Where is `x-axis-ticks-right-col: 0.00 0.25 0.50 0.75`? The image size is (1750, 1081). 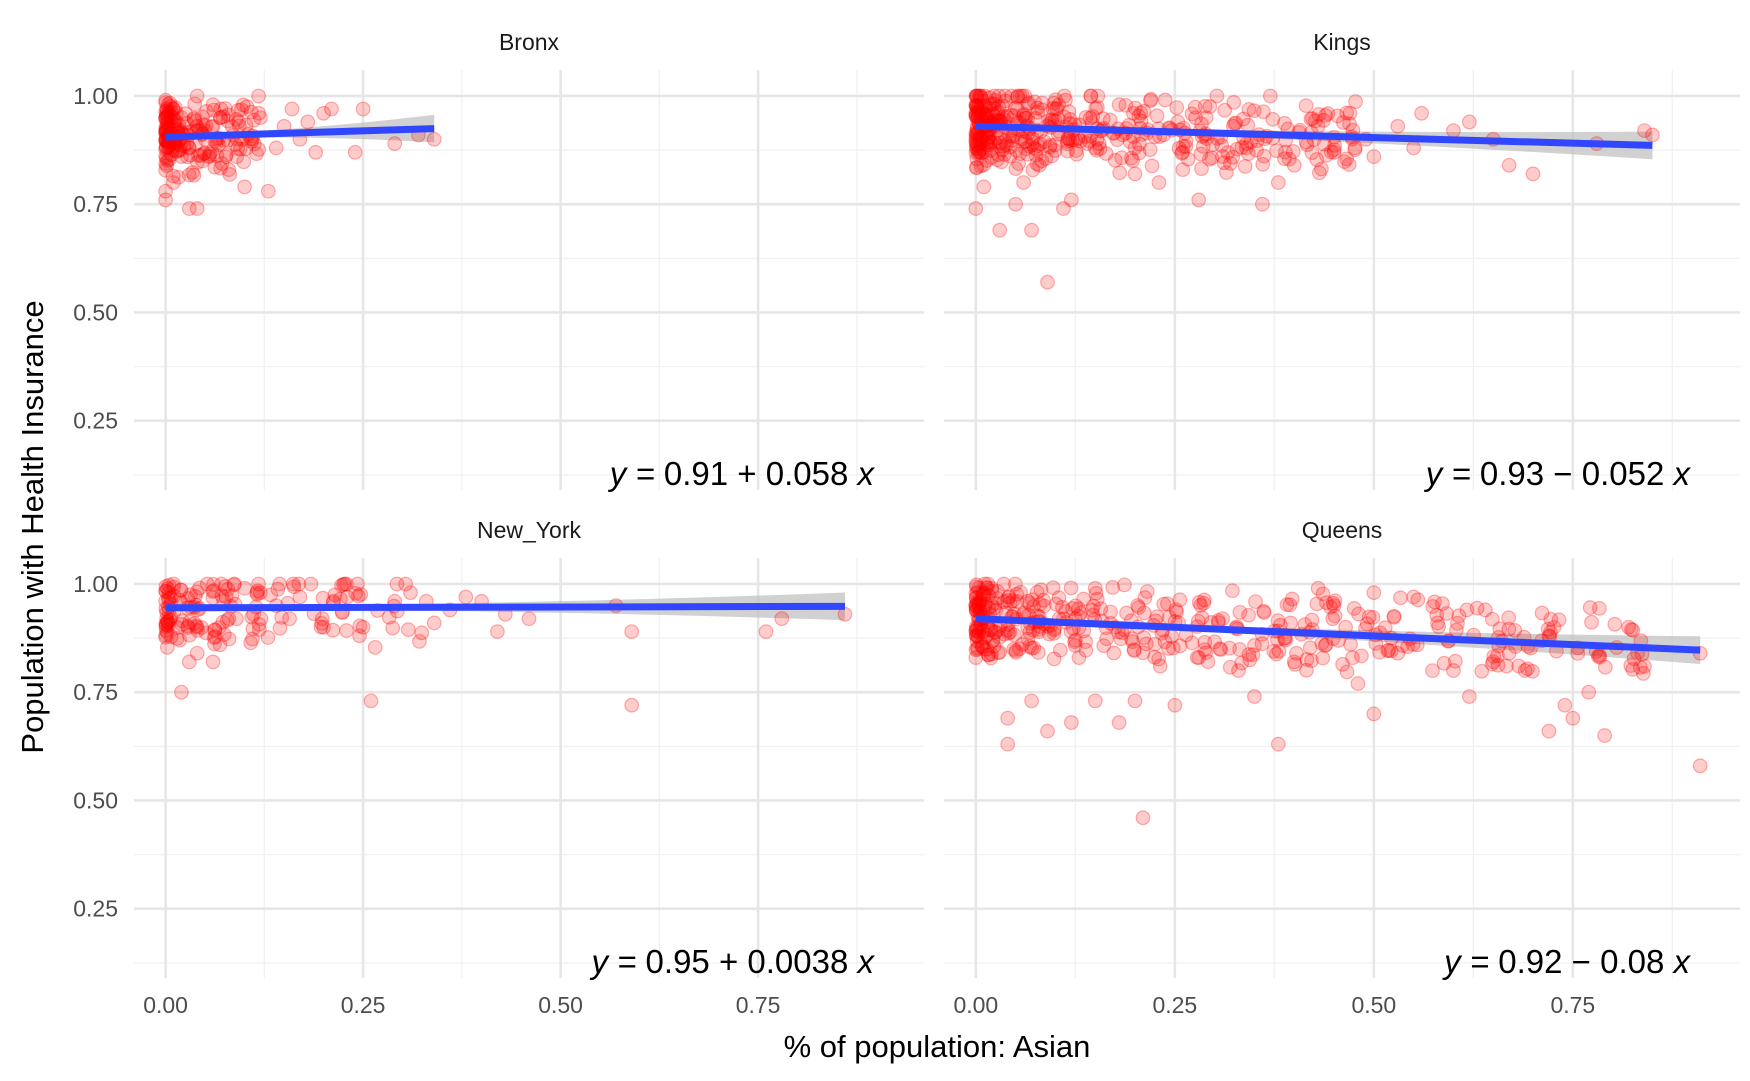
x-axis-ticks-right-col: 0.00 0.25 0.50 0.75 is located at coordinates (1274, 1005).